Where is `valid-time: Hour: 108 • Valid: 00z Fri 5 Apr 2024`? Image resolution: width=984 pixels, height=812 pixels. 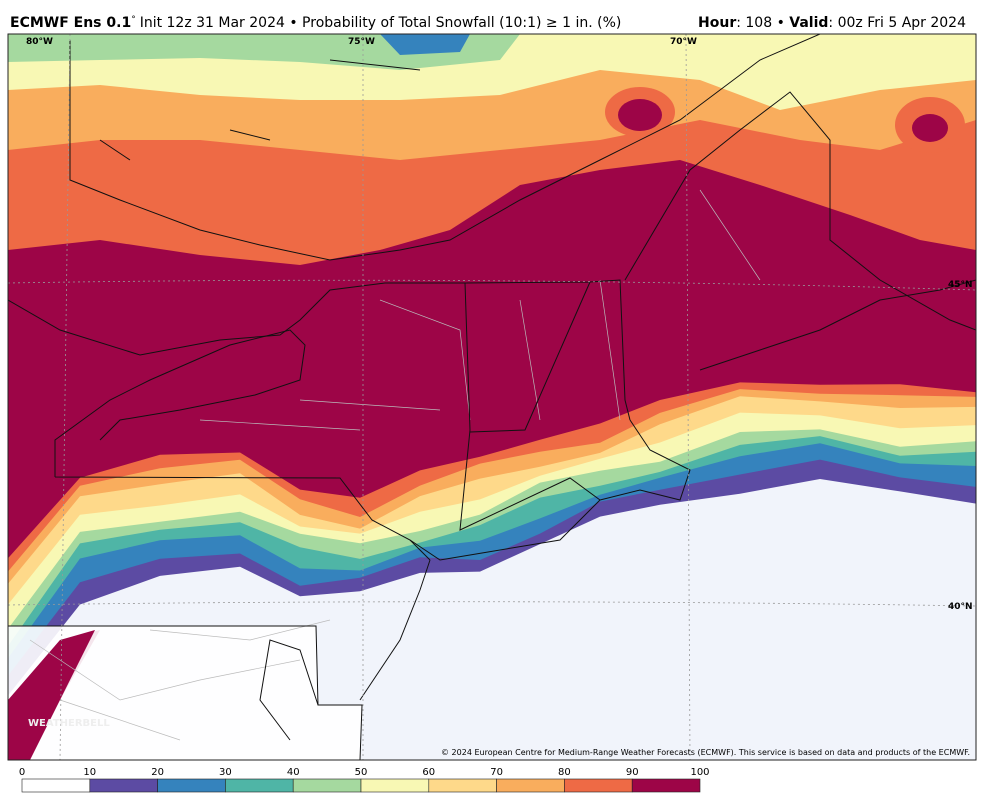 valid-time: Hour: 108 • Valid: 00z Fri 5 Apr 2024 is located at coordinates (832, 23).